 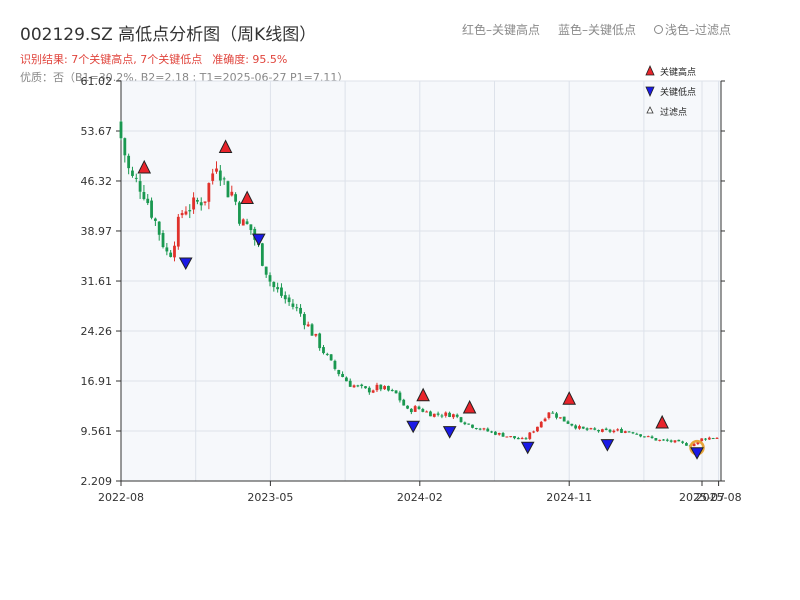 What do you see at coordinates (650, 91) in the screenshot?
I see `legend-low-icon` at bounding box center [650, 91].